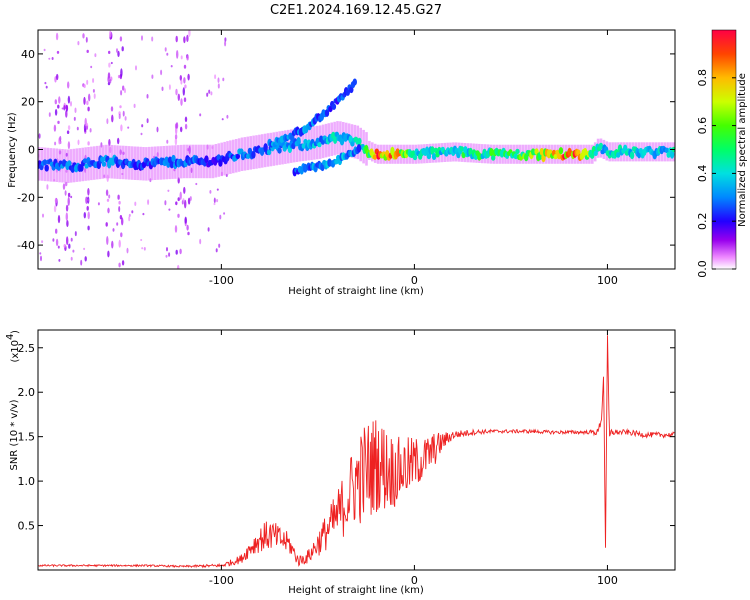  Describe the element at coordinates (10, 337) in the screenshot. I see `snr-y-multiplier-exponent: 4` at that location.